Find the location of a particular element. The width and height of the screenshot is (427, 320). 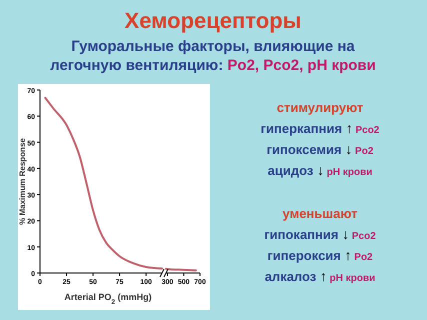

text: гипоксемия ↓ Po2 is located at coordinates (320, 149).